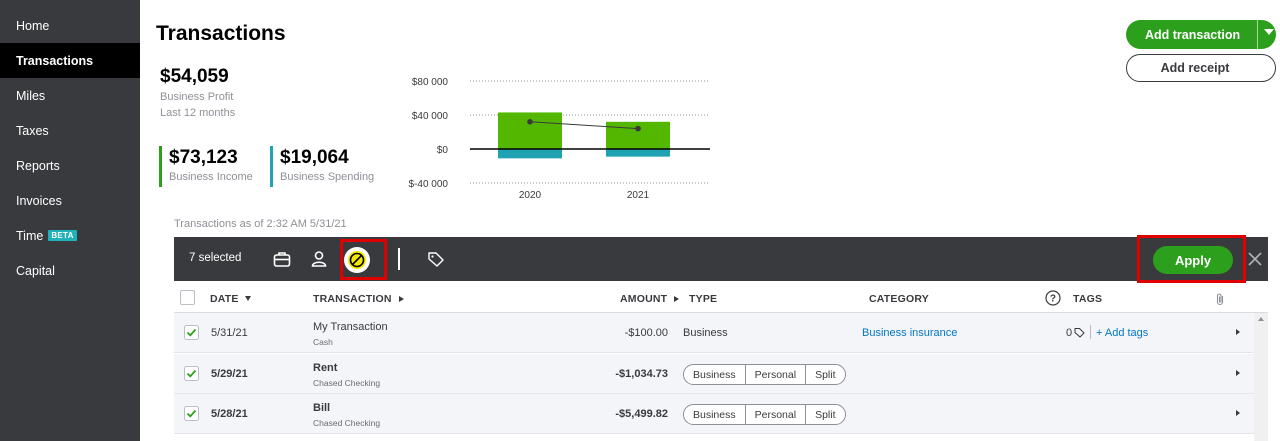  What do you see at coordinates (443, 150) in the screenshot?
I see `y-tick-label: $0` at bounding box center [443, 150].